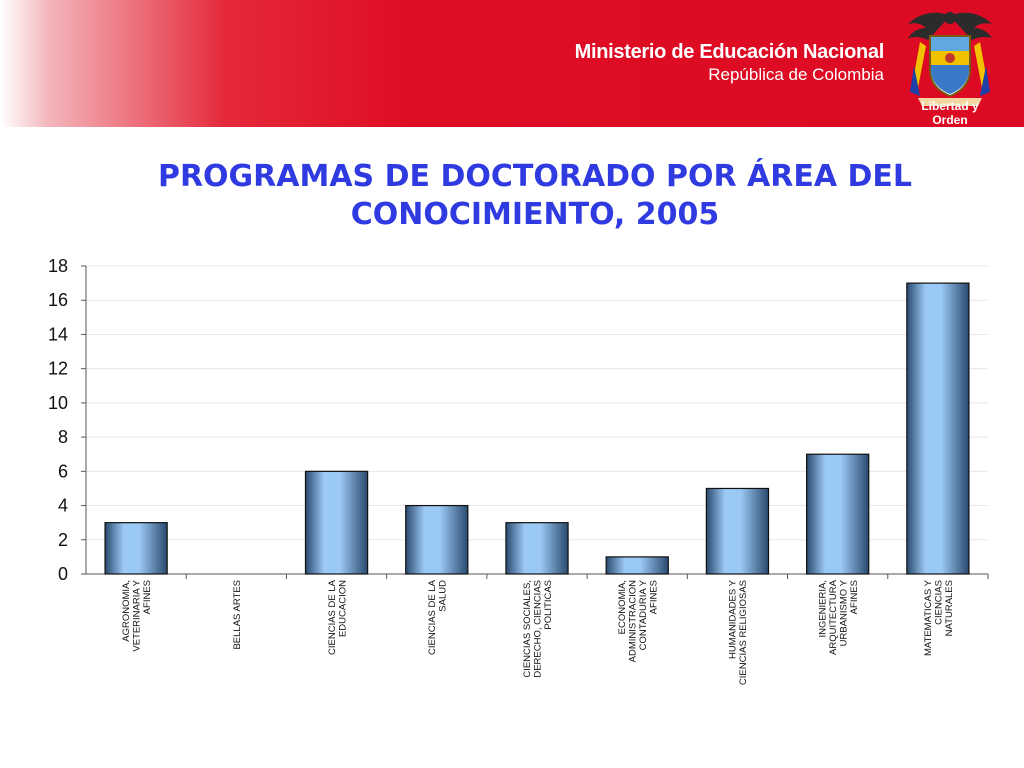 Image resolution: width=1024 pixels, height=768 pixels. I want to click on x-category-label: MATEMATICAS Y CIENCIAS NATURALES, so click(939, 617).